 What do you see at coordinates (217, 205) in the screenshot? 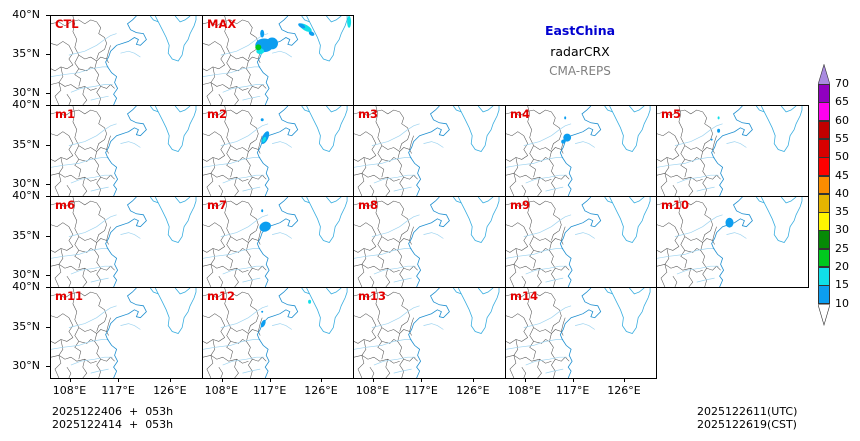
I see `panel-label: m7` at bounding box center [217, 205].